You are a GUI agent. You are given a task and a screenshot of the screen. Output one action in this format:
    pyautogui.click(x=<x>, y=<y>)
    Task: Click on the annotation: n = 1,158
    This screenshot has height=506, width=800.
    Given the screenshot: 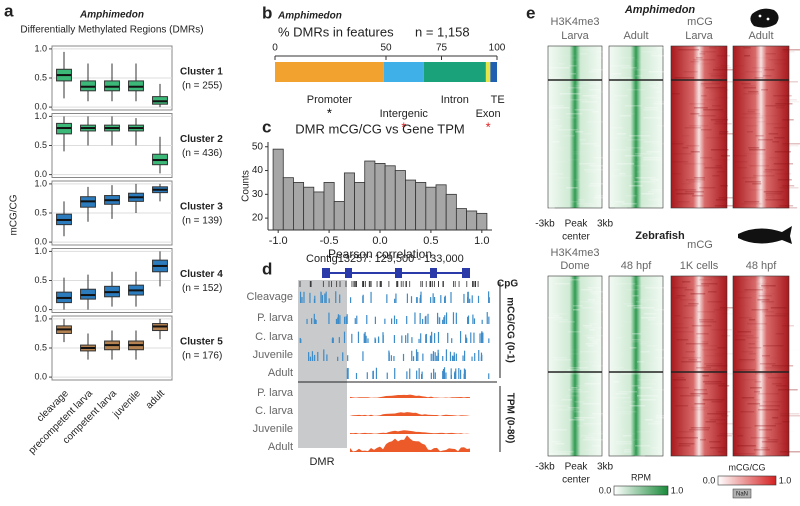 What is the action you would take?
    pyautogui.click(x=442, y=31)
    